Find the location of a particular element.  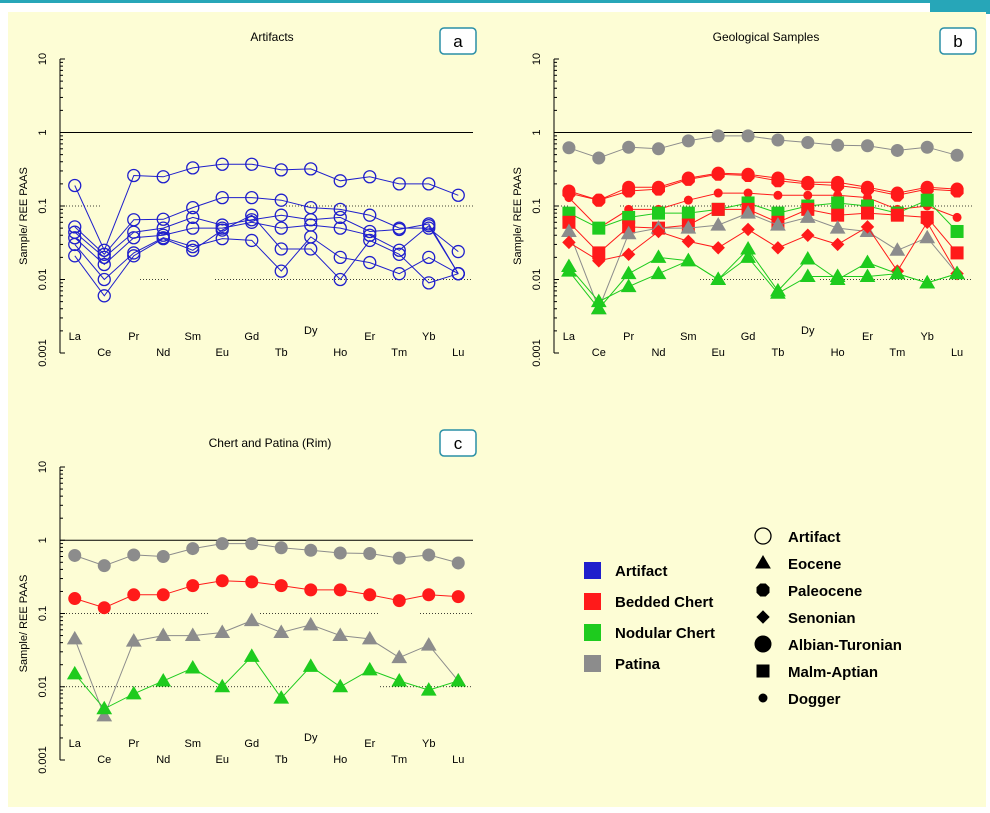

x-tick-label: Eu is located at coordinates (717, 353).